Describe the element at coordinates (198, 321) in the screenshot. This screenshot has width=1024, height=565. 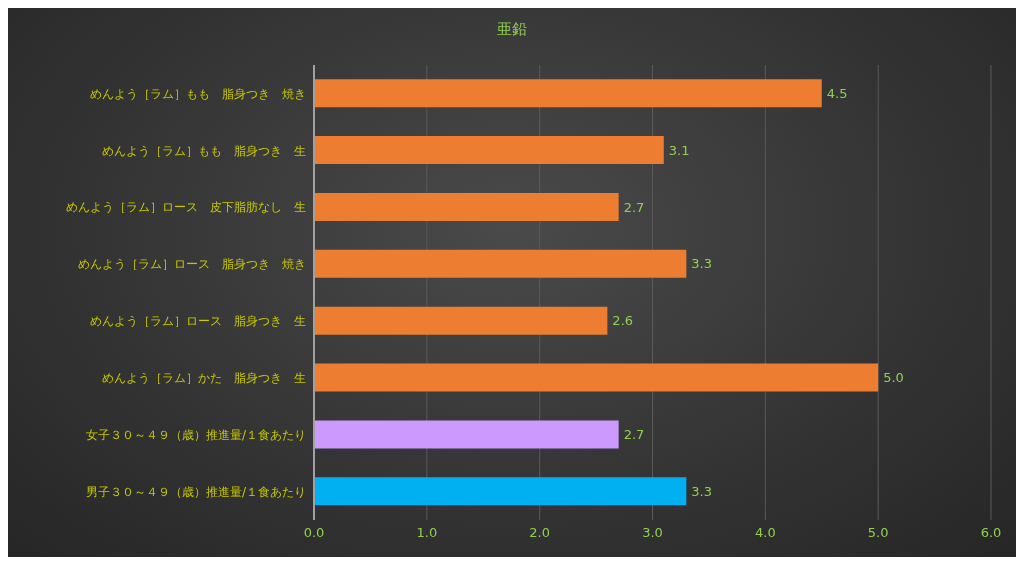
I see `y-tick-label: めんよう［ラム］ロース 脂身つき 生` at that location.